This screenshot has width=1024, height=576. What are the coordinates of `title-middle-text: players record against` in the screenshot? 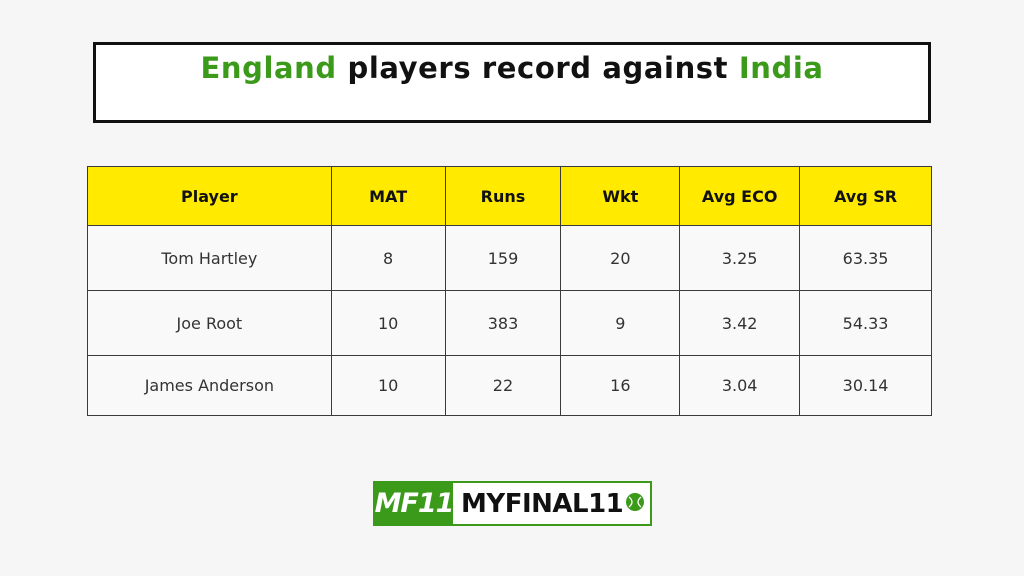 It's located at (537, 68).